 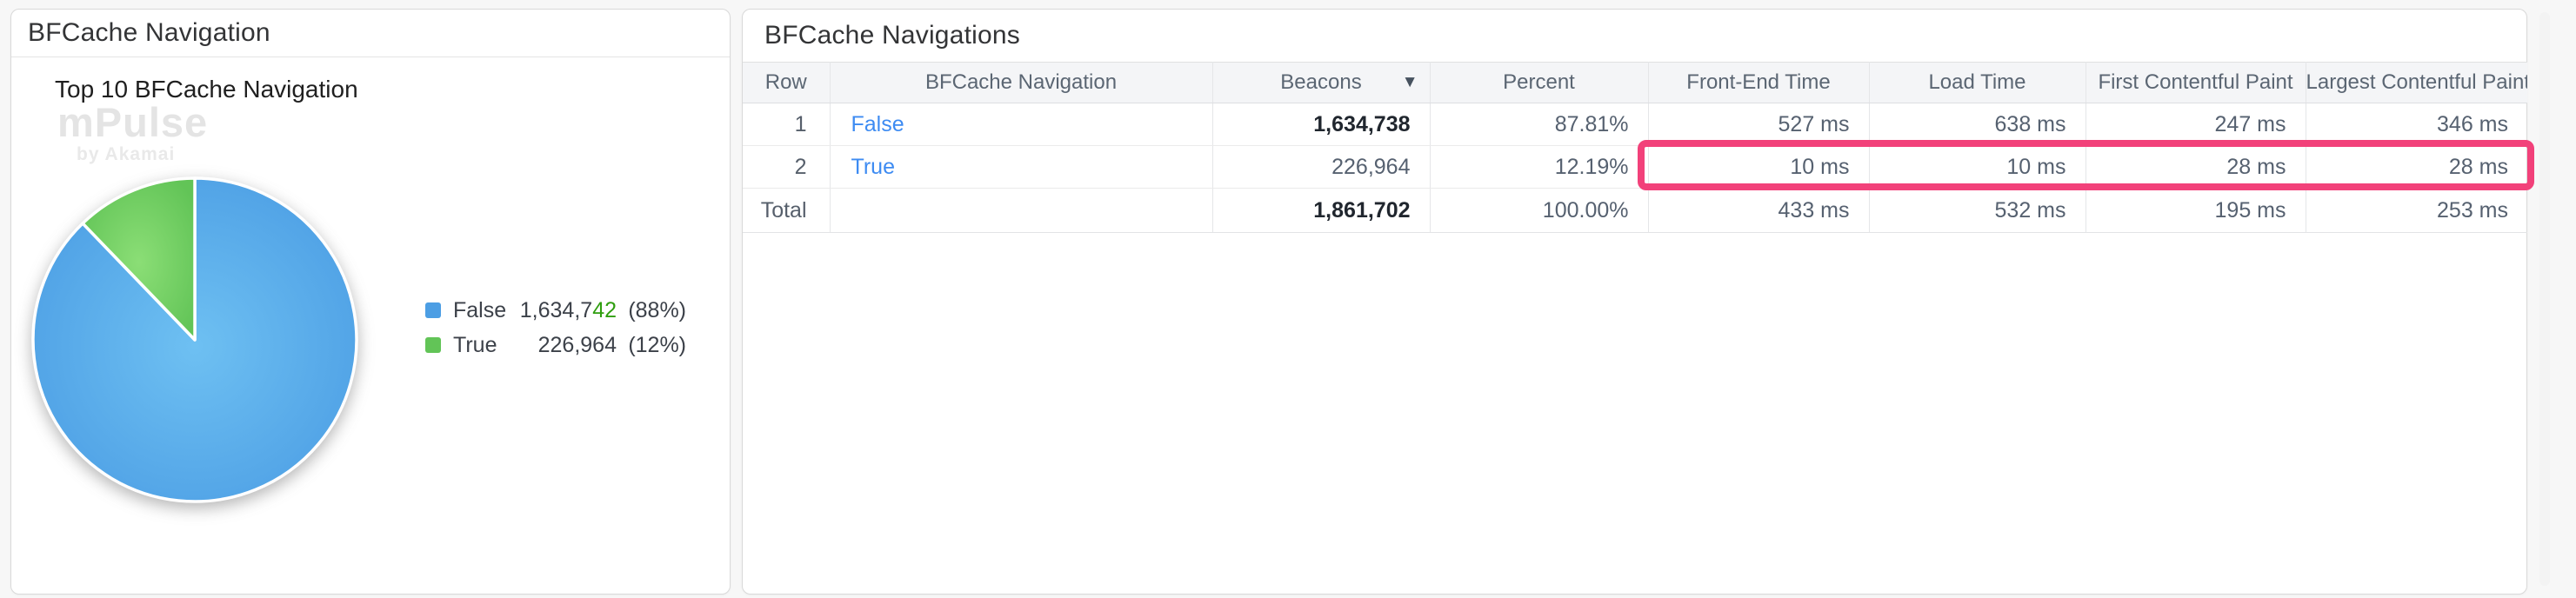 What do you see at coordinates (568, 309) in the screenshot?
I see `legend-value: 1,634,742` at bounding box center [568, 309].